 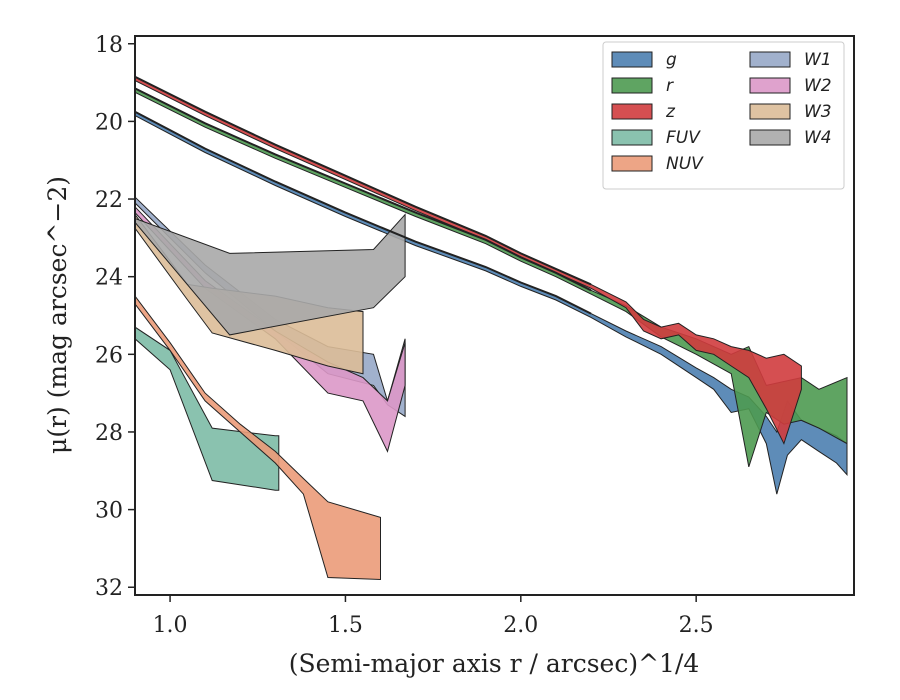 What do you see at coordinates (671, 60) in the screenshot?
I see `legend-label-g: g` at bounding box center [671, 60].